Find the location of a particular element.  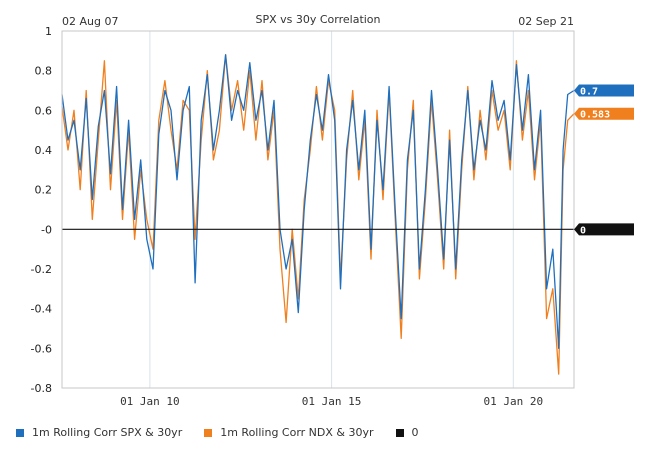

y-tick-label: 0.6 is located at coordinates (44, 110).